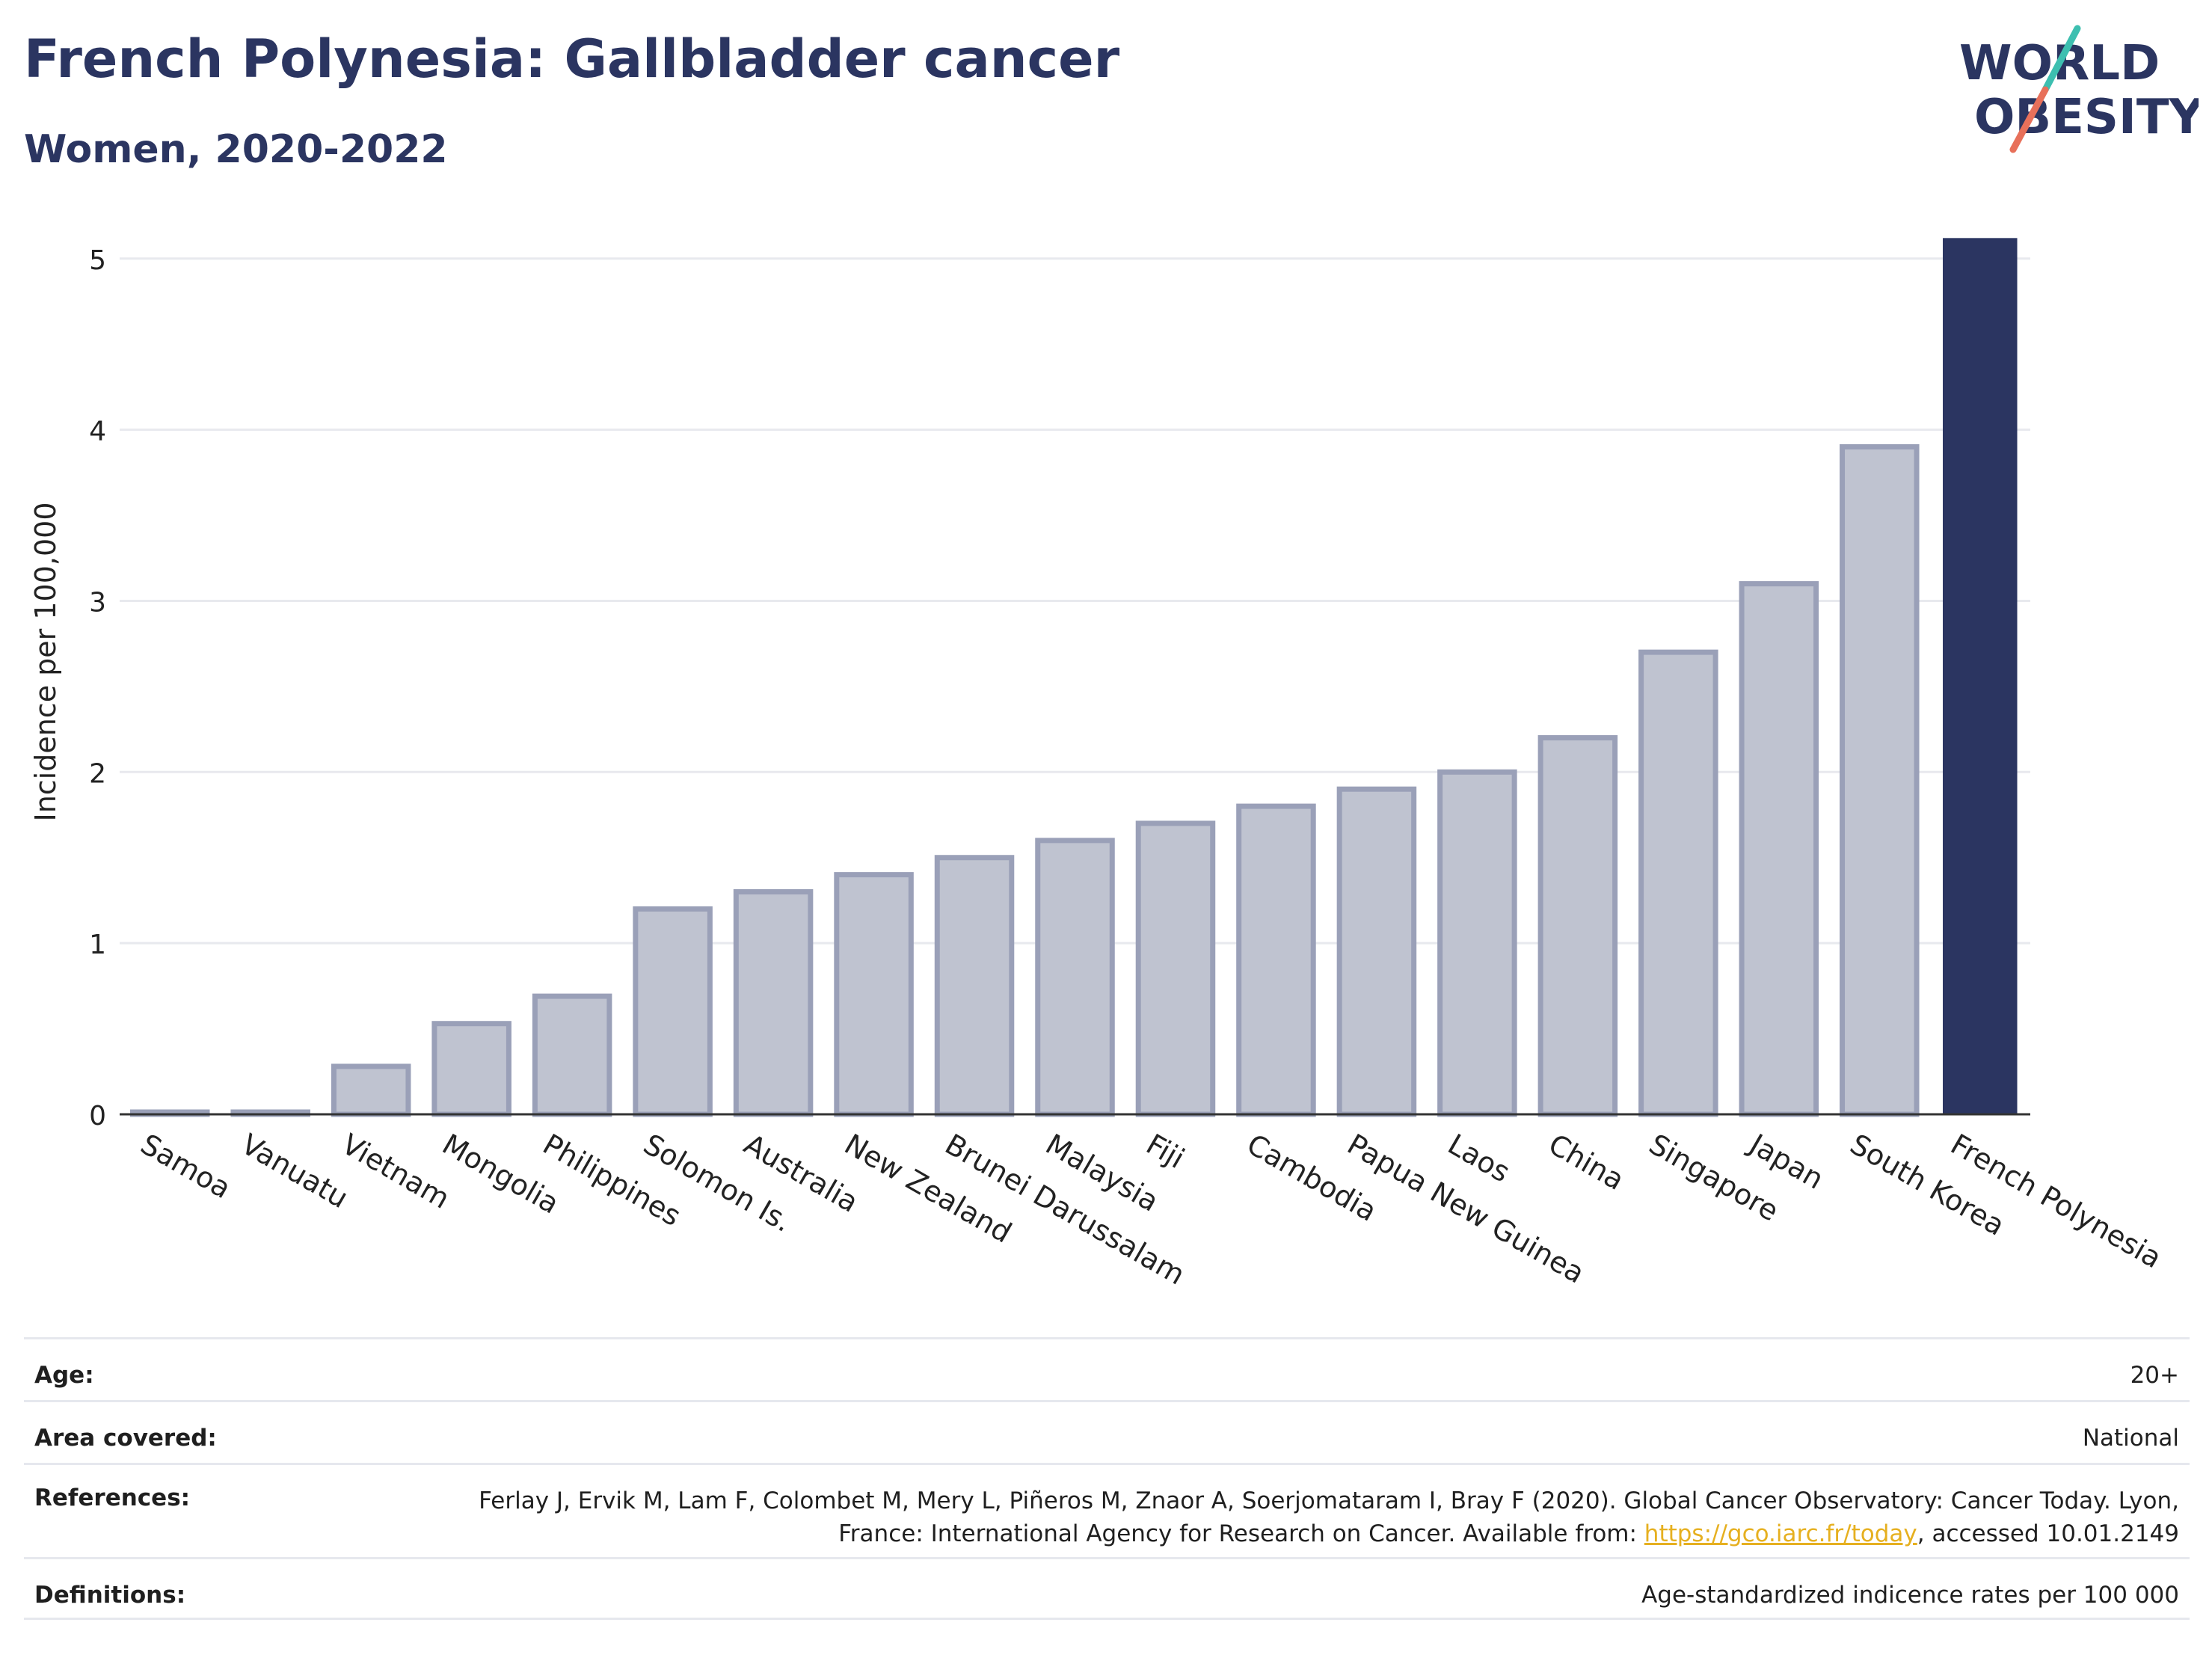 This screenshot has height=1655, width=2212. I want to click on y-tick-label: 5, so click(97, 260).